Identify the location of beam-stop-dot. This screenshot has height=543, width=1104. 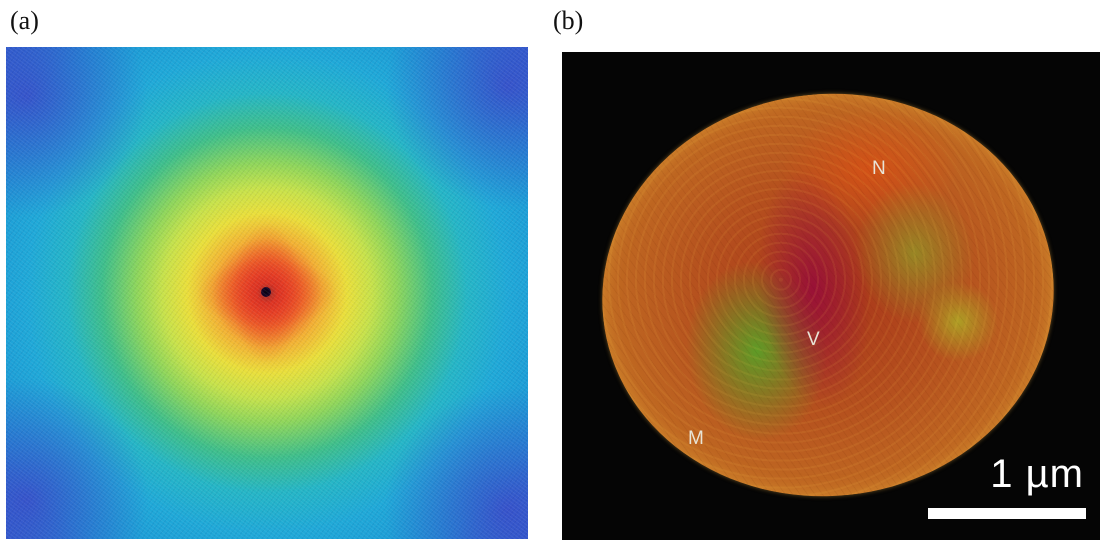
(266, 292).